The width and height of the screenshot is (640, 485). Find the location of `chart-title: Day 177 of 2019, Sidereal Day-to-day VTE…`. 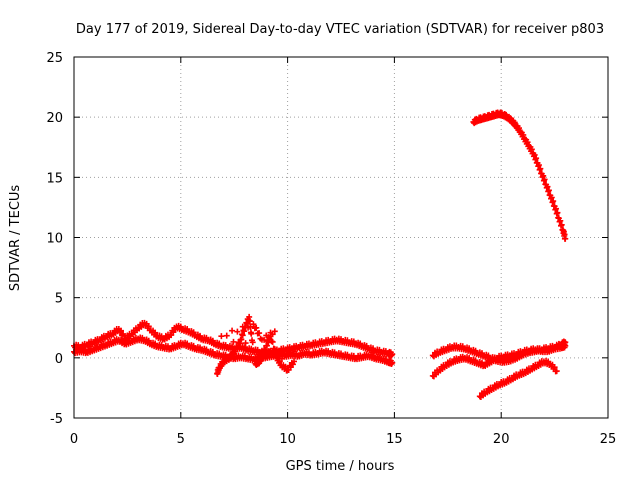

chart-title: Day 177 of 2019, Sidereal Day-to-day VTE… is located at coordinates (340, 29).